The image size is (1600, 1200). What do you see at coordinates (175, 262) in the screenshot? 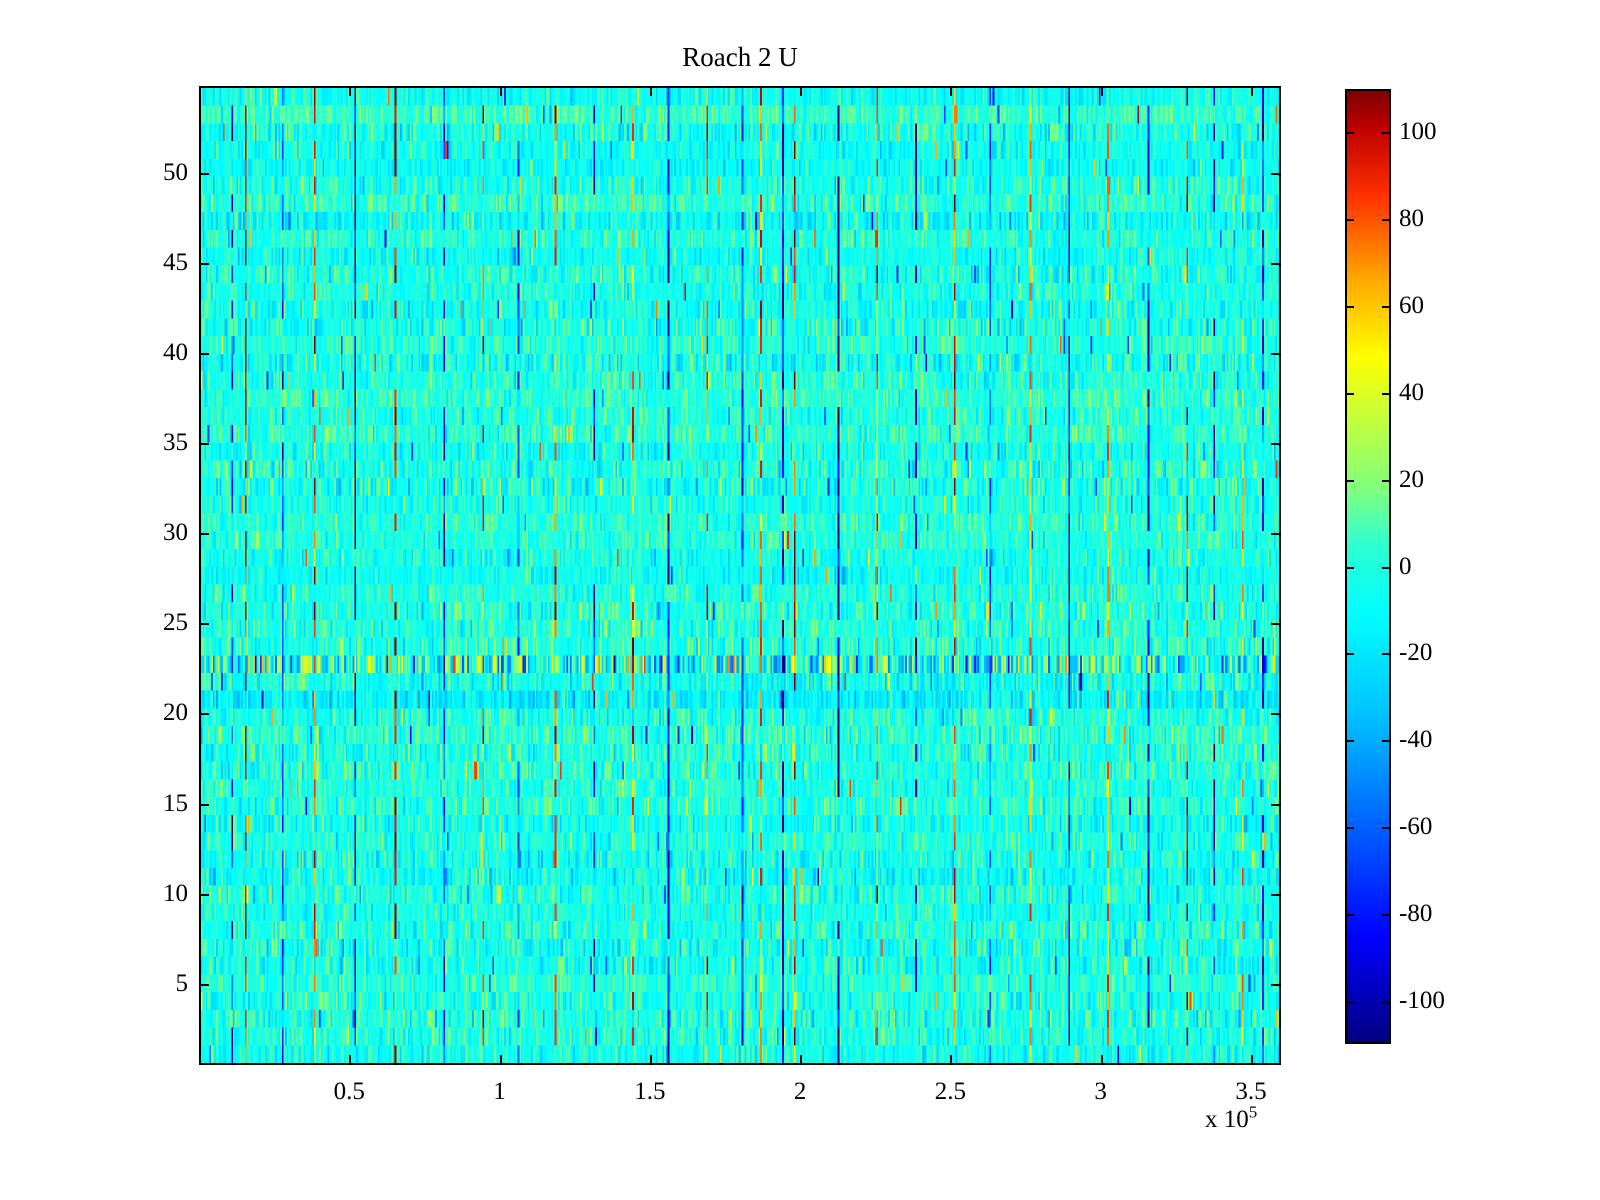
I see `y-tick-label: 45` at bounding box center [175, 262].